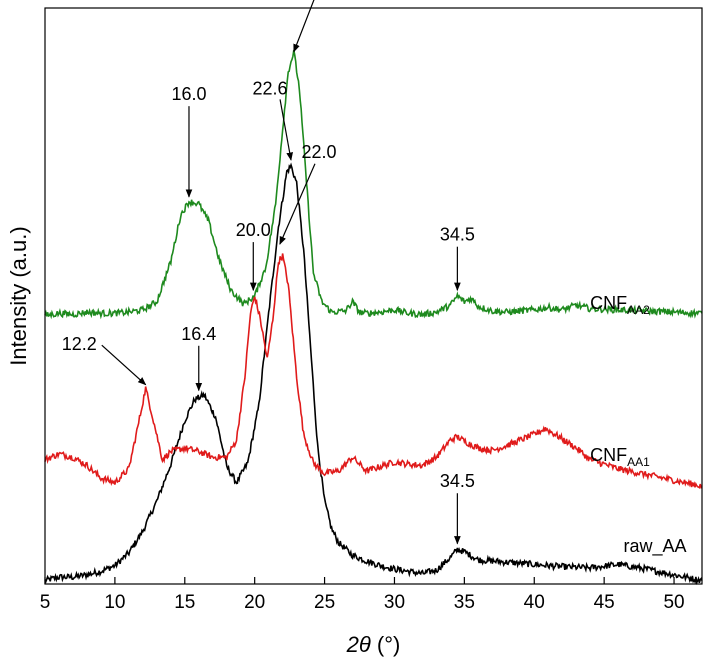 The height and width of the screenshot is (661, 713). I want to click on x-tick-label-8: 45, so click(604, 602).